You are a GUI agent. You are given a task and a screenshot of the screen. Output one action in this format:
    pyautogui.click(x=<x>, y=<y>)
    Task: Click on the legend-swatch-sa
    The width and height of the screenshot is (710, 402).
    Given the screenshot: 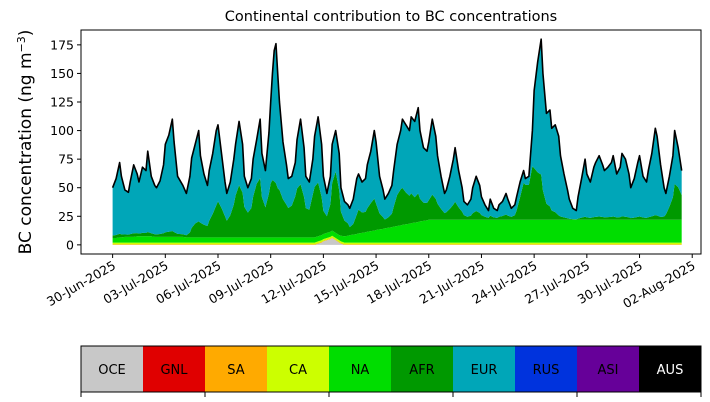 What is the action you would take?
    pyautogui.click(x=236, y=369)
    